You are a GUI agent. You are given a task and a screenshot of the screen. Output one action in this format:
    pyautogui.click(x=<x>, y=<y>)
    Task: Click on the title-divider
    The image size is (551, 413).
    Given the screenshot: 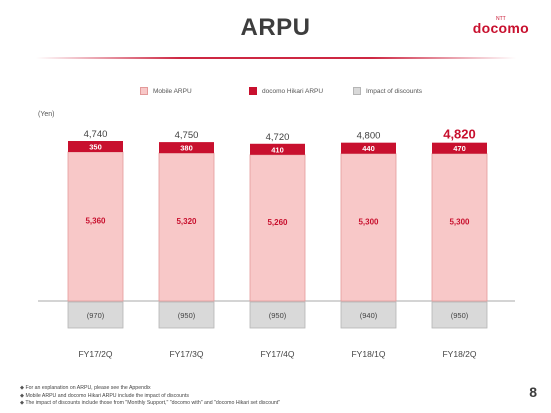 What is the action you would take?
    pyautogui.click(x=276, y=58)
    